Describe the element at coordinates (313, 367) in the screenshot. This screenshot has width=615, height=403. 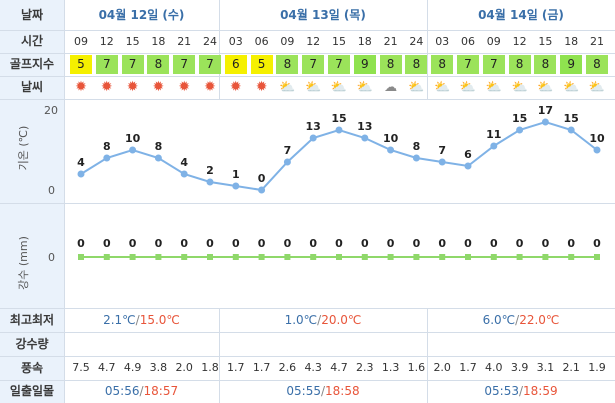
I see `wind-cell: 4.3` at that location.